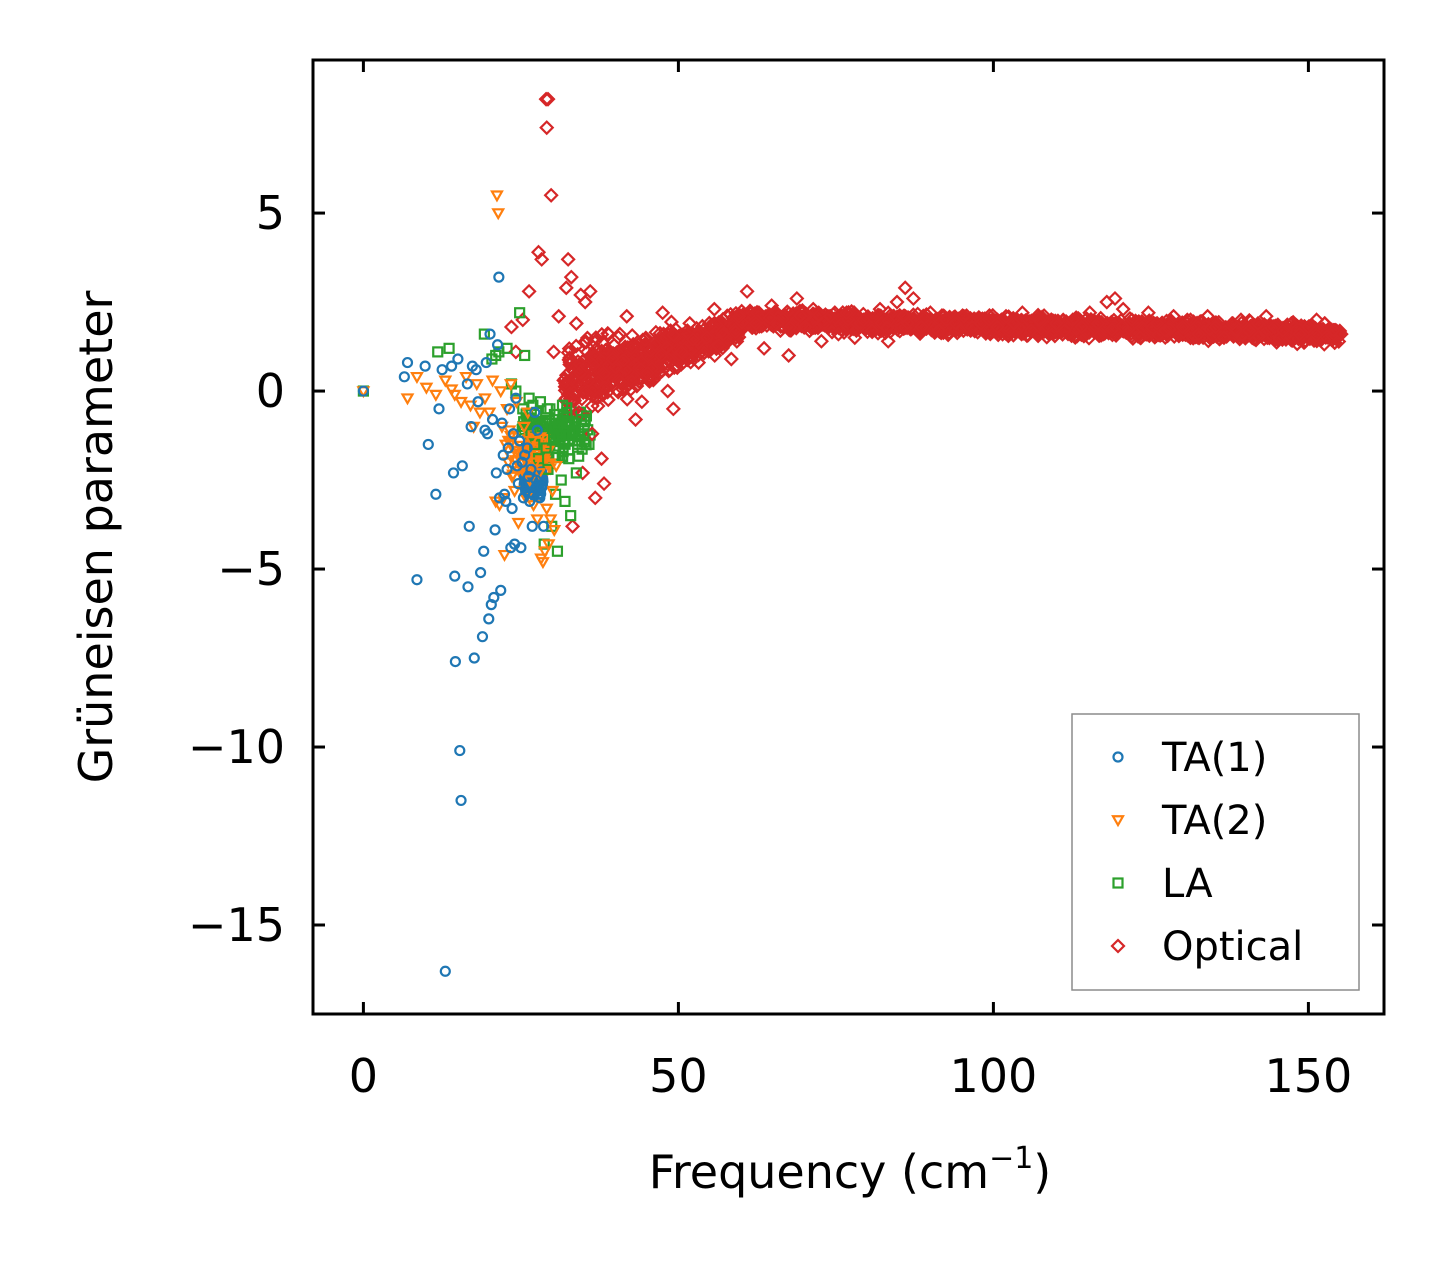  What do you see at coordinates (850, 1170) in the screenshot?
I see `x-axis-title: Frequency (cm−1)` at bounding box center [850, 1170].